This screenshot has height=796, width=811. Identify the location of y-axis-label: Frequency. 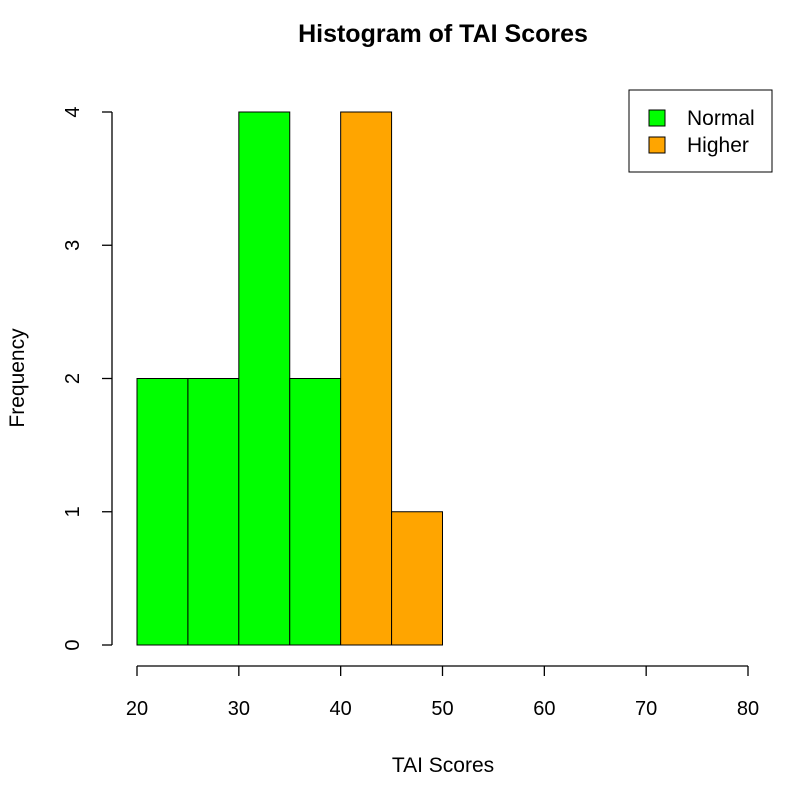
(17, 378).